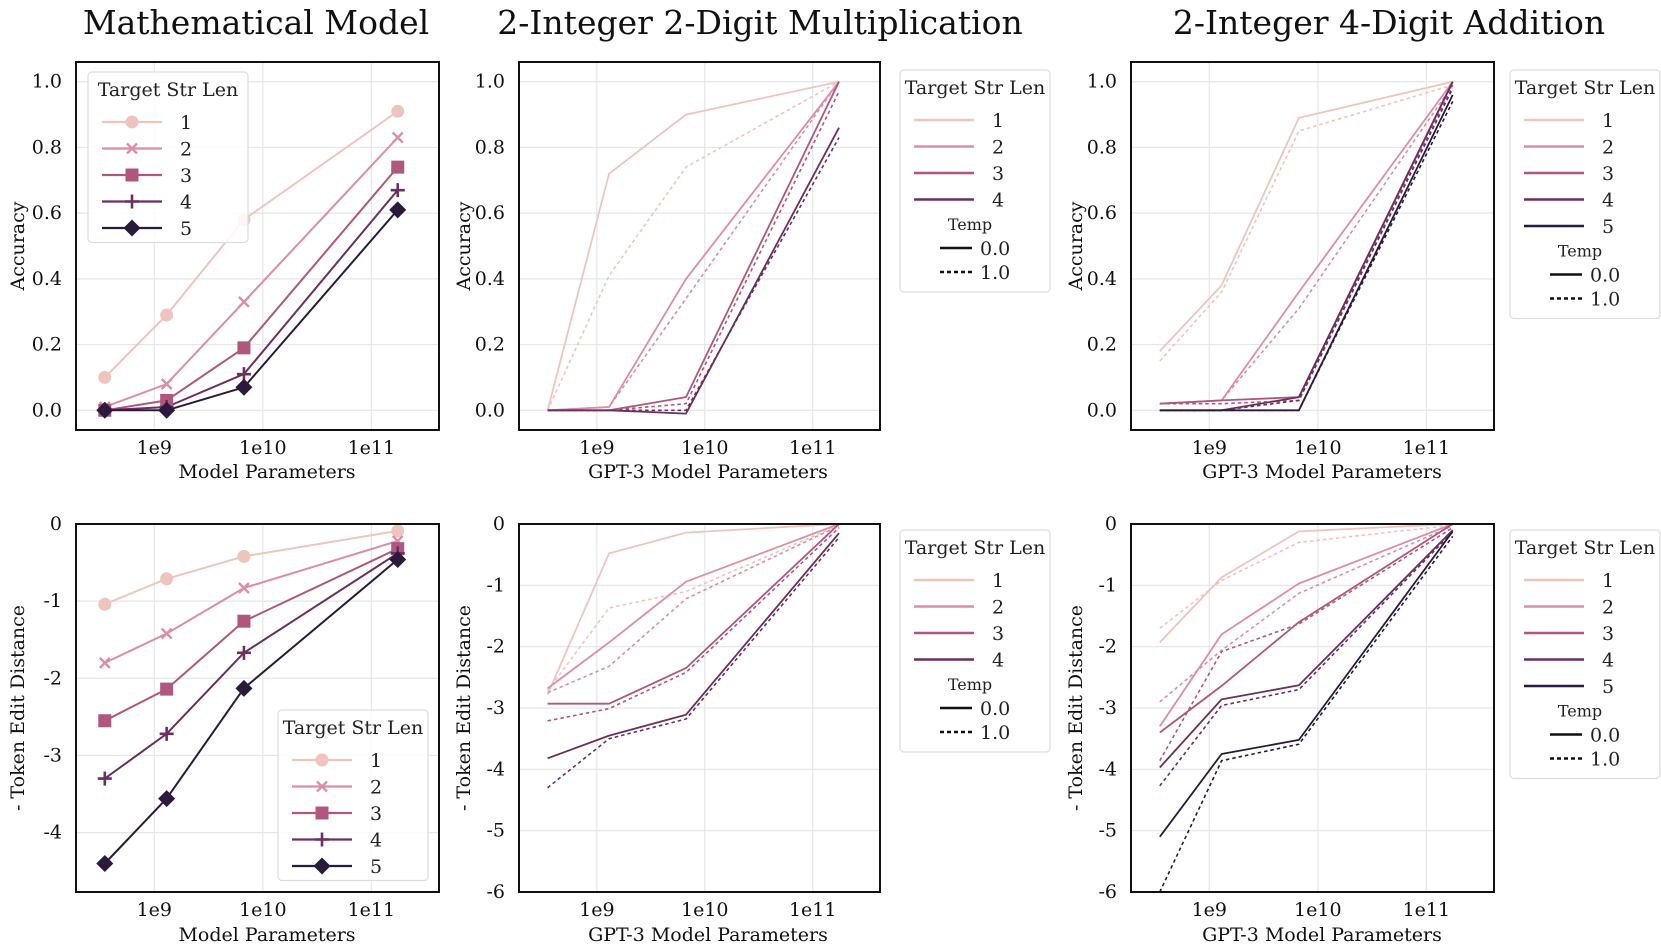  I want to click on series-line-1-temp-0.0, so click(693, 245).